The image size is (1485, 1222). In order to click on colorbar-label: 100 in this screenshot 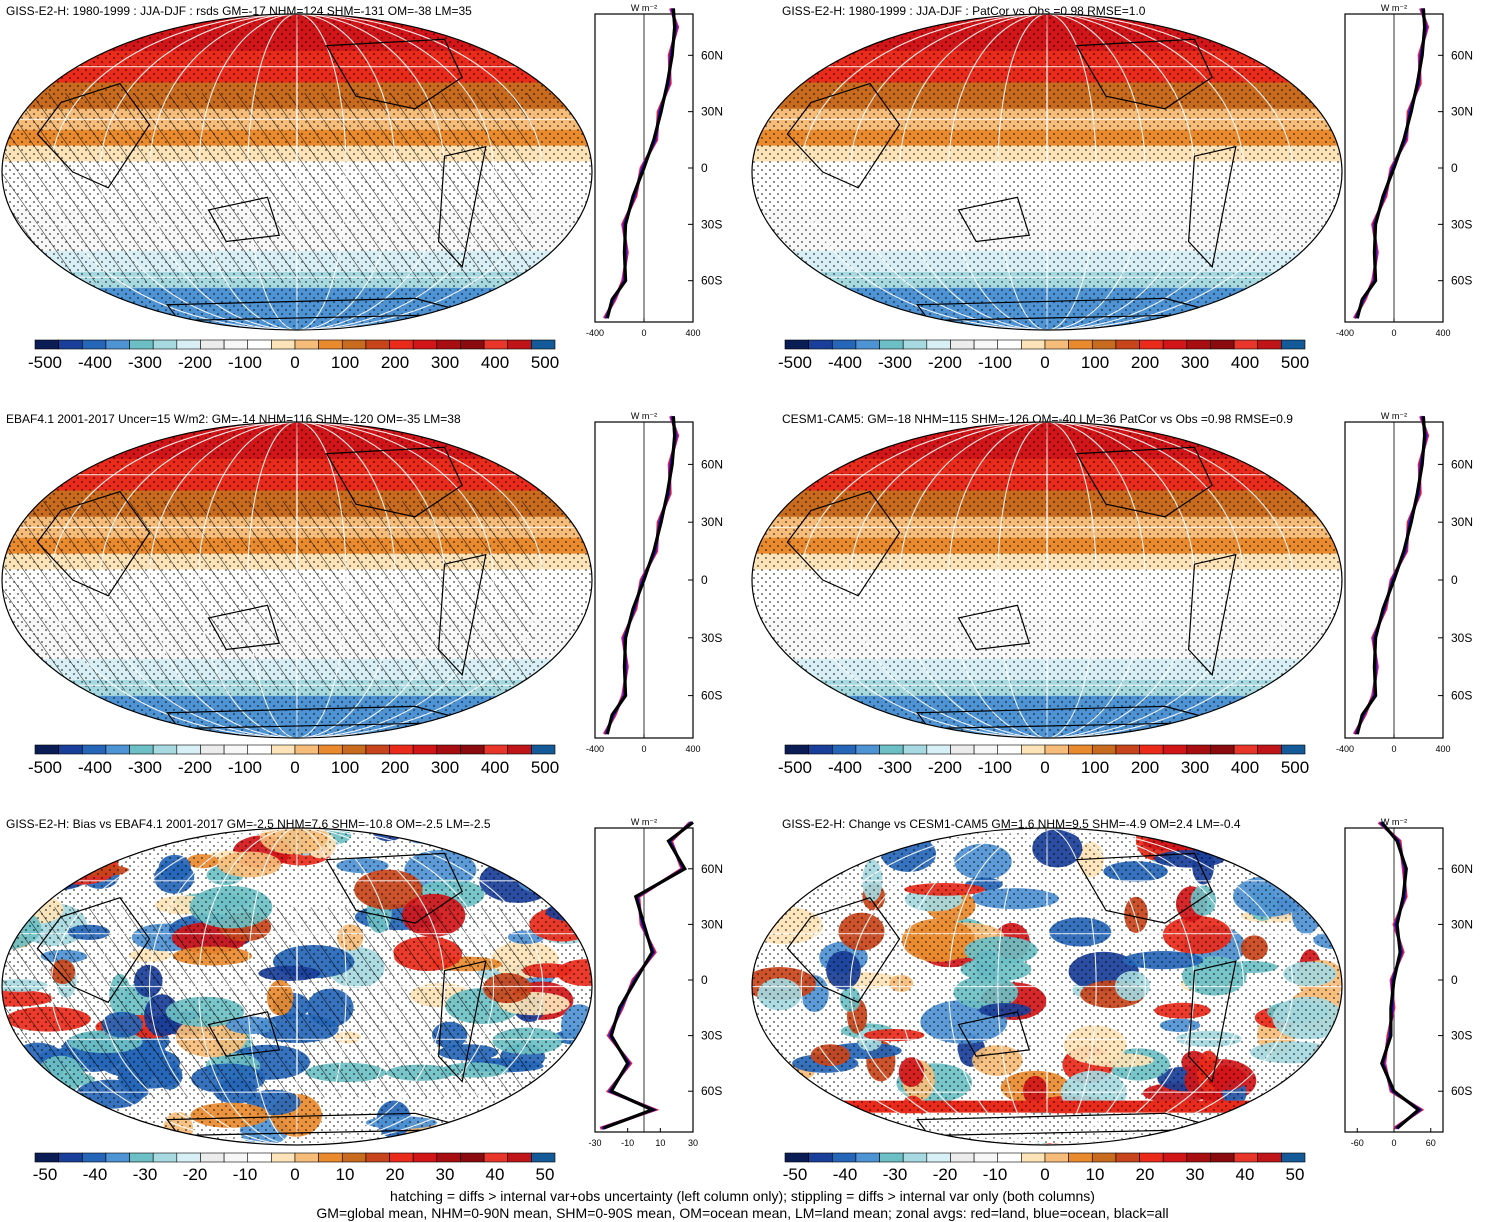, I will do `click(345, 767)`.